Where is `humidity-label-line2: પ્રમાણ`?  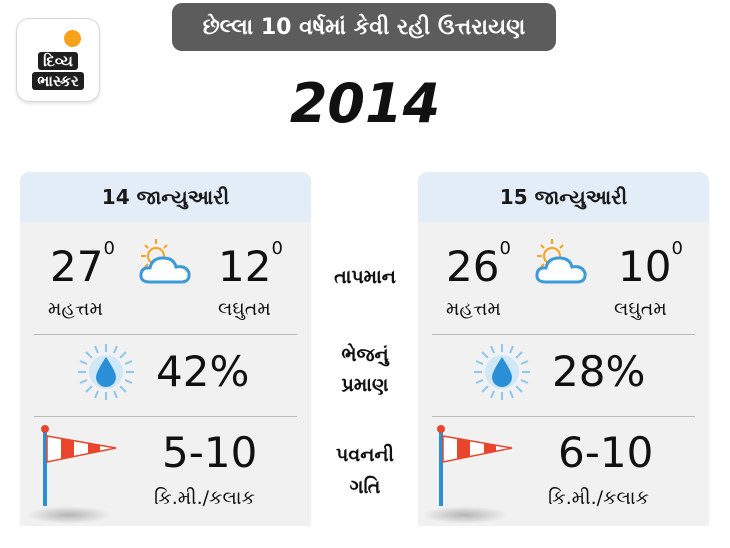
humidity-label-line2: પ્રમાણ is located at coordinates (365, 385).